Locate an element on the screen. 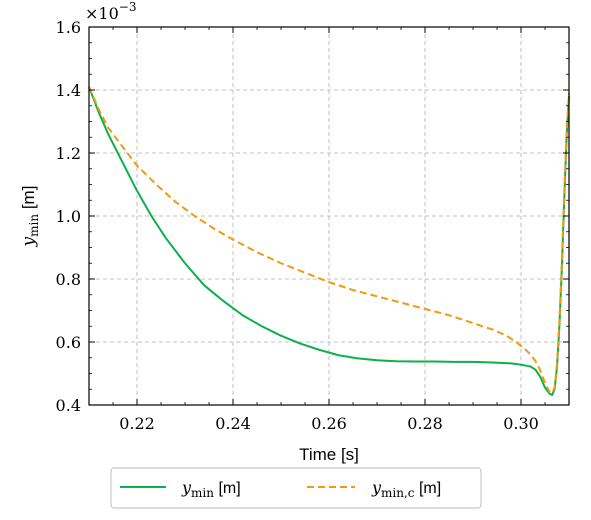 This screenshot has width=591, height=520. y-tick-label-1: 0.6 is located at coordinates (68, 342).